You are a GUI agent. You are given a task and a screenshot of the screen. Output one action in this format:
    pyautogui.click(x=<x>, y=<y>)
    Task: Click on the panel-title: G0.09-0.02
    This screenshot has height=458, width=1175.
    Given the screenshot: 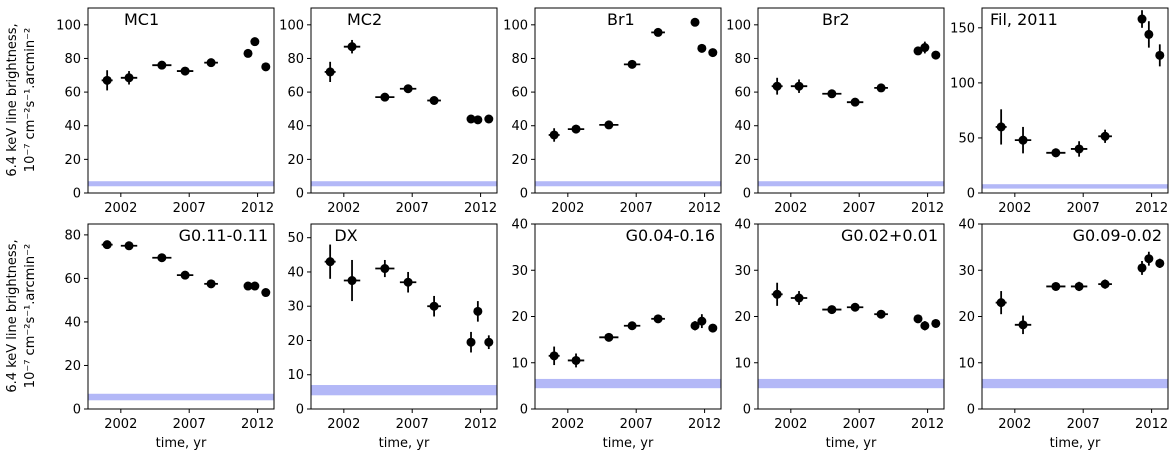 What is the action you would take?
    pyautogui.click(x=1117, y=235)
    